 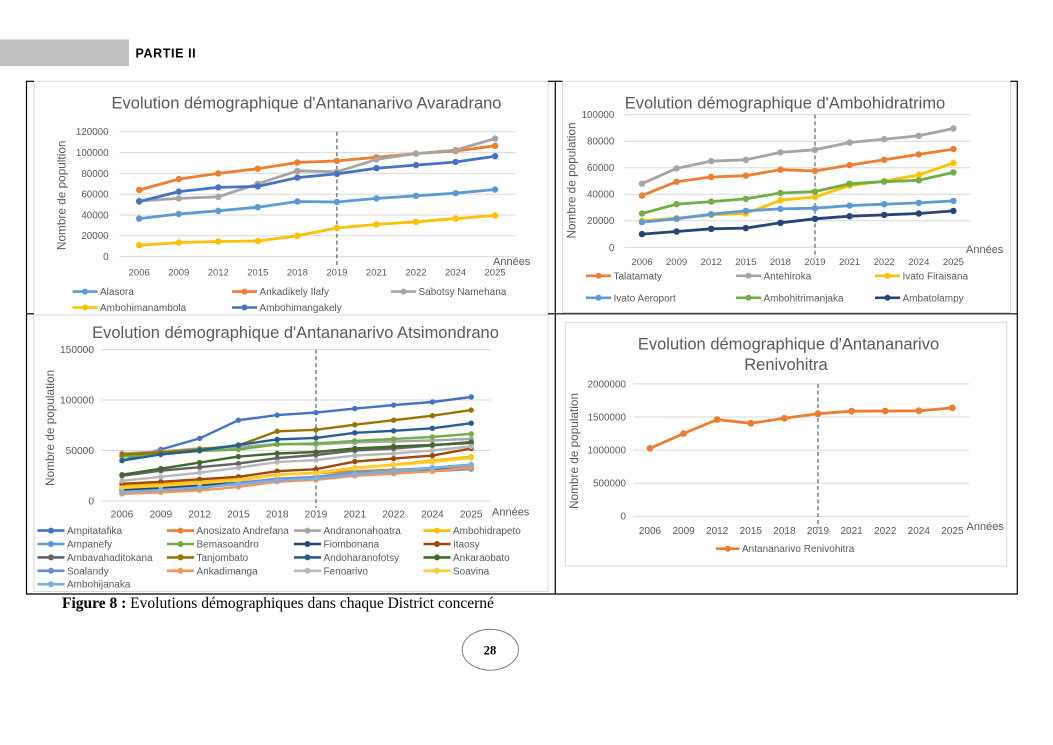 I want to click on svg-text: Ankaraobato, so click(x=481, y=558).